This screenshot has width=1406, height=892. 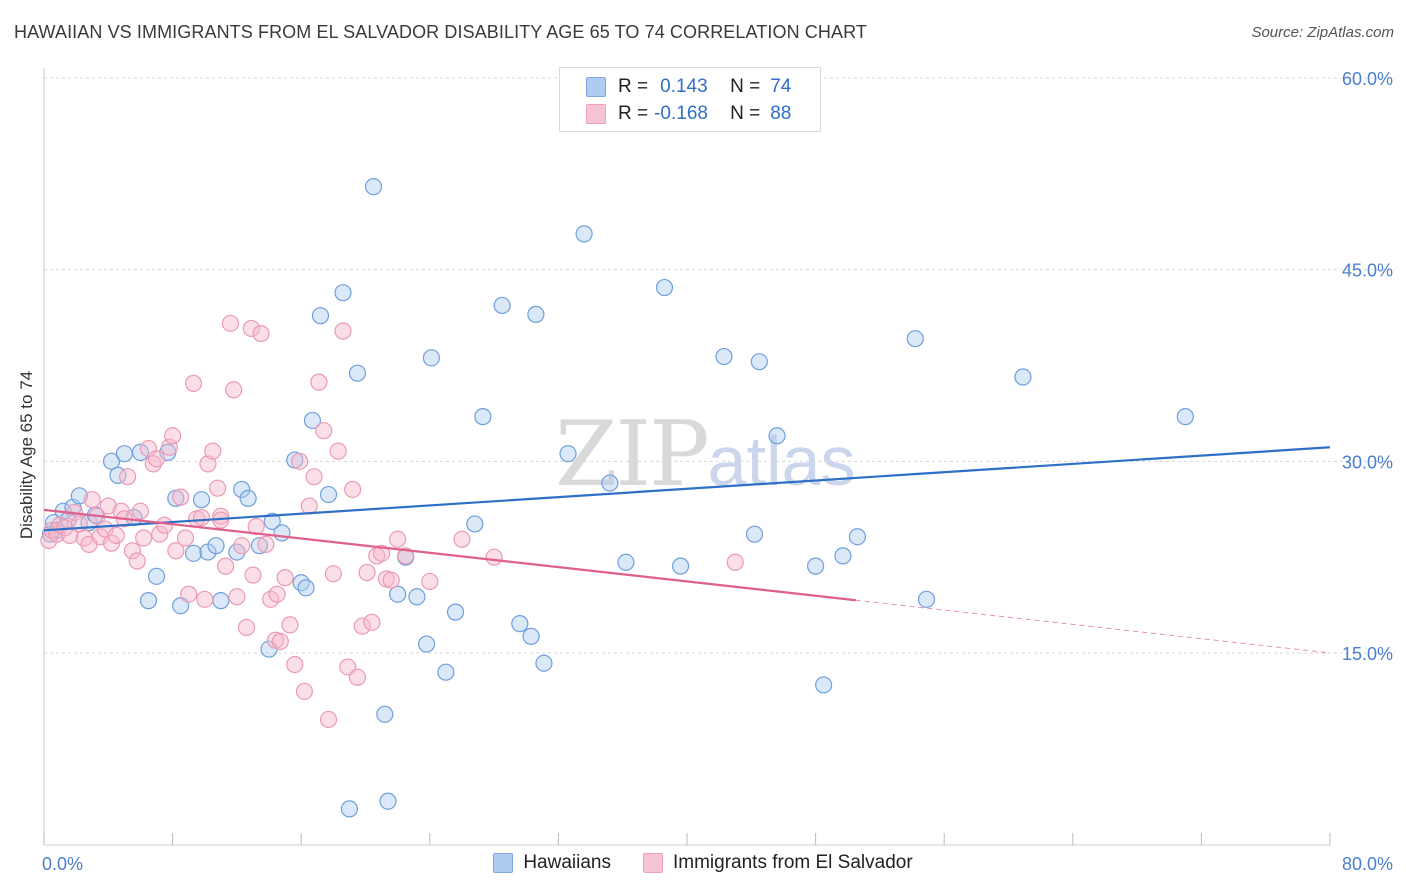 What do you see at coordinates (792, 862) in the screenshot?
I see `legend-label-el-salvador: Immigrants from El Salvador` at bounding box center [792, 862].